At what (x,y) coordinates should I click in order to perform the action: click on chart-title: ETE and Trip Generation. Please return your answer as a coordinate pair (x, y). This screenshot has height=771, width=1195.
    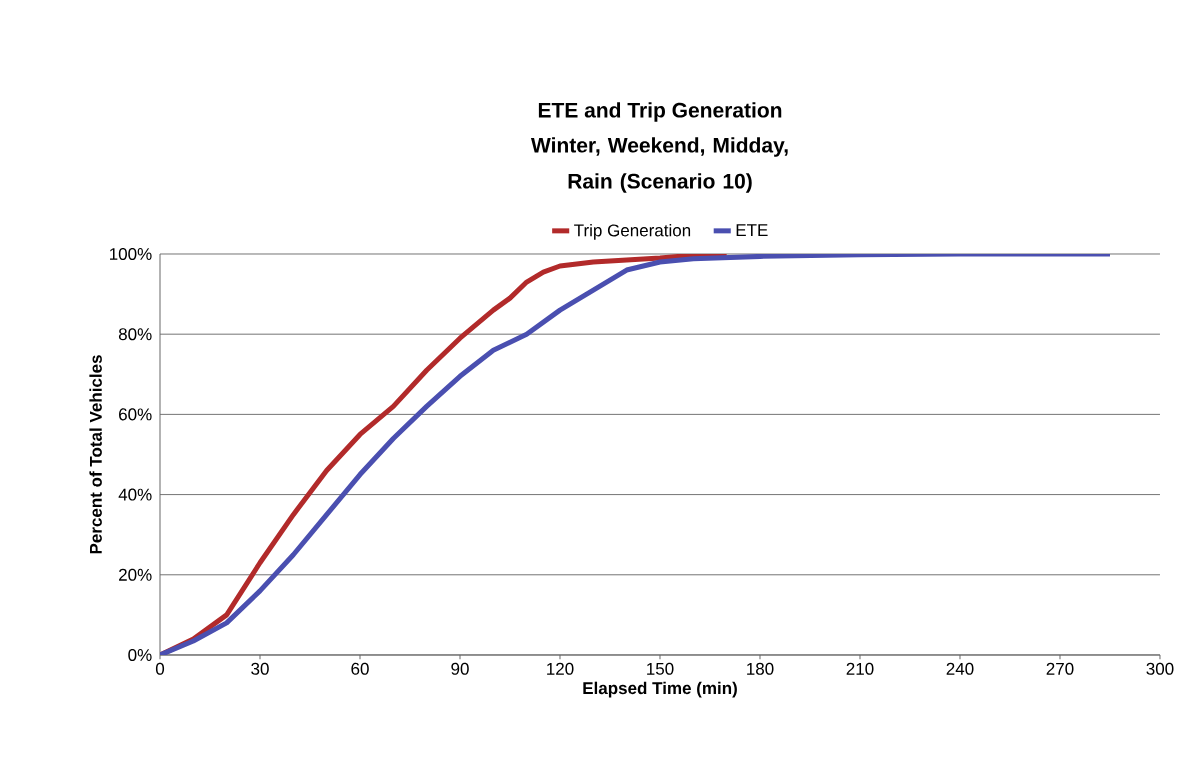
    Looking at the image, I should click on (660, 112).